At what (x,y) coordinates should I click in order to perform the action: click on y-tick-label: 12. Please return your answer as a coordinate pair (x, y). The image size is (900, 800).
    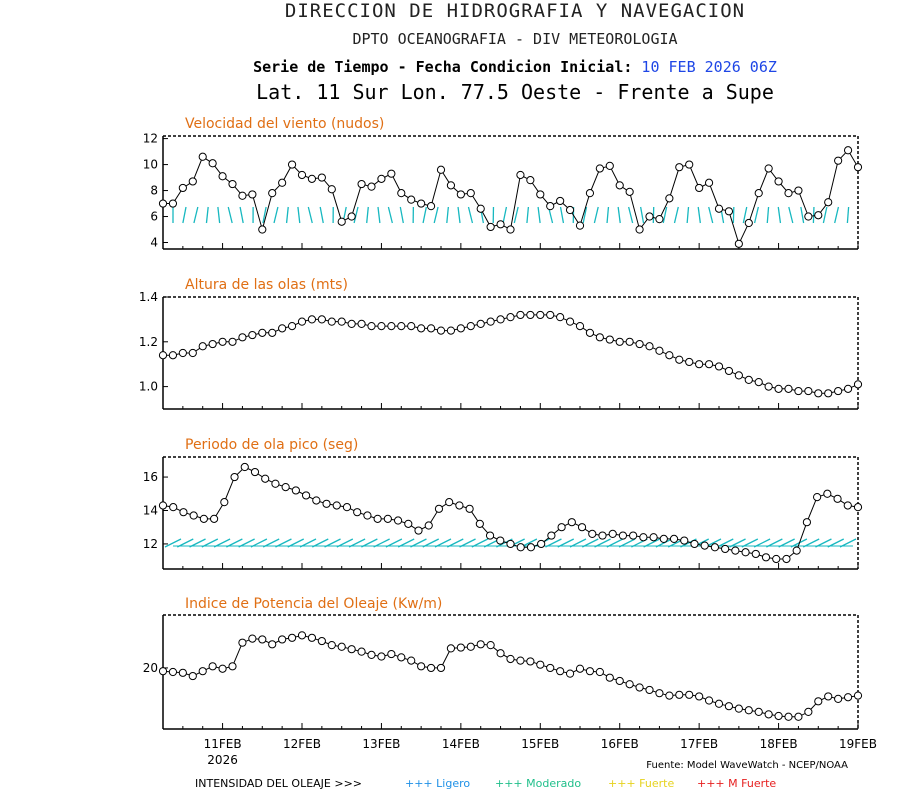
    Looking at the image, I should click on (150, 139).